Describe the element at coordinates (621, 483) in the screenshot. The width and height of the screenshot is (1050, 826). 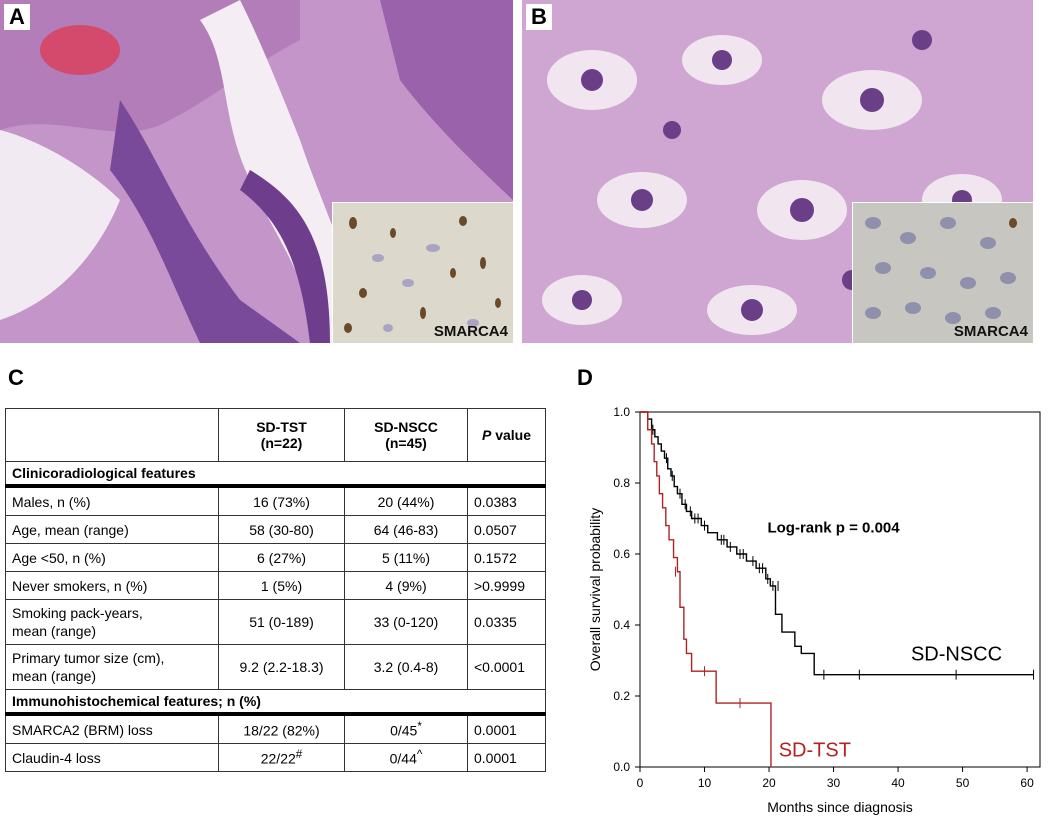
I see `y-tick-label: 0.8` at that location.